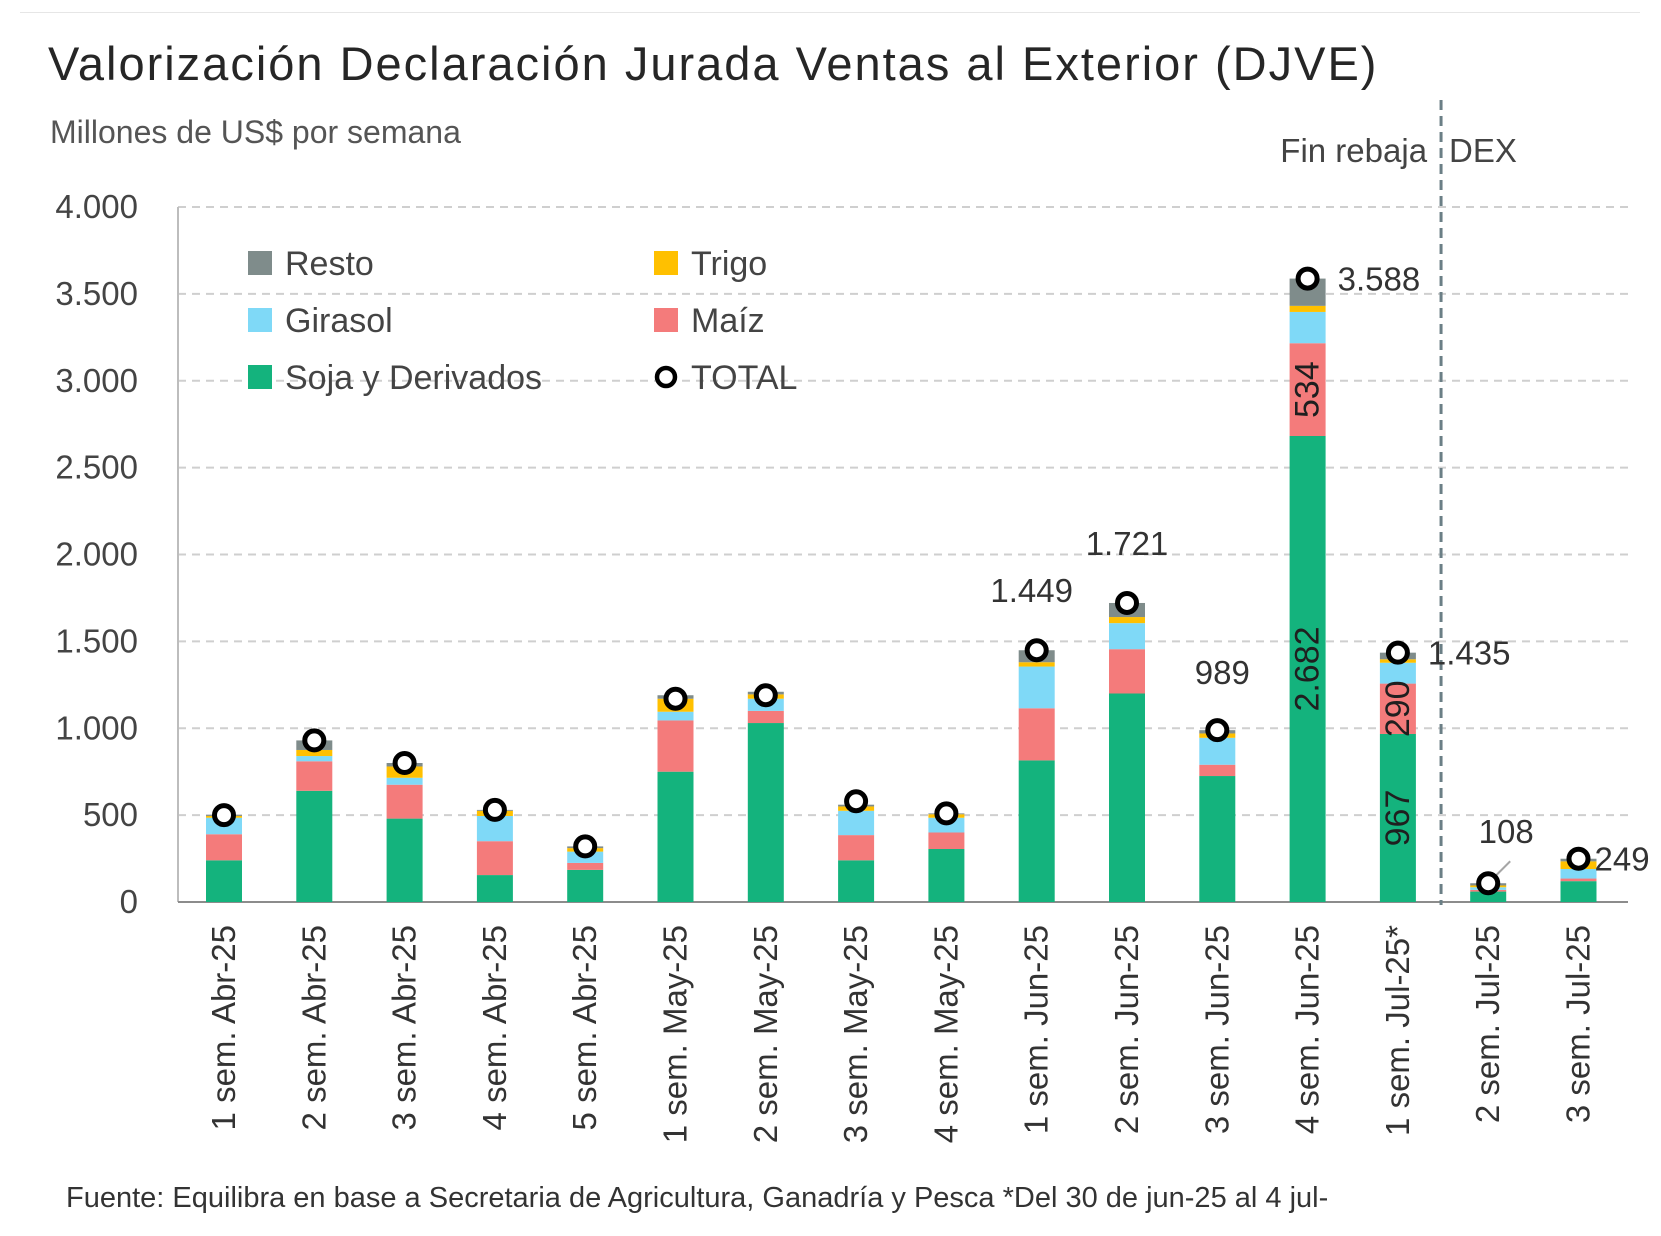  I want to click on segment-data-label: 2.682, so click(1308, 668).